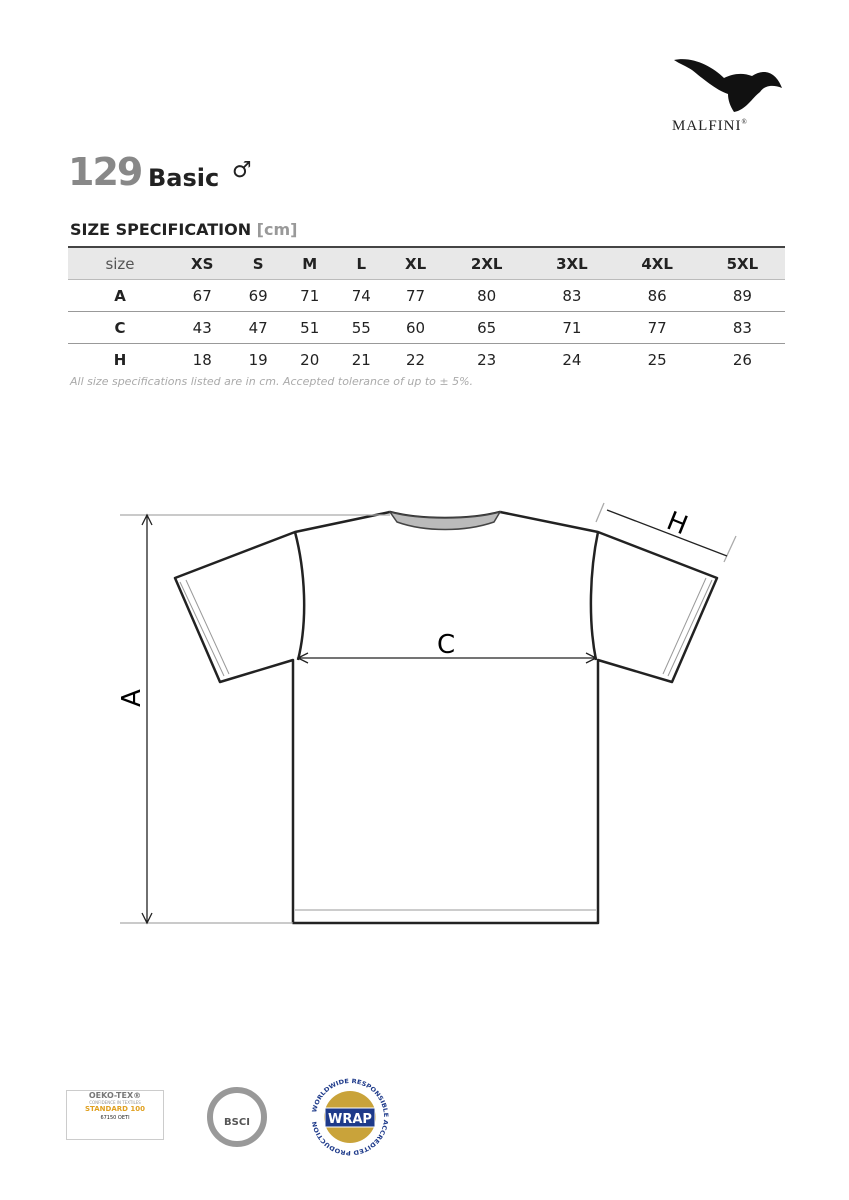 The height and width of the screenshot is (1200, 849). Describe the element at coordinates (676, 523) in the screenshot. I see `label-h: H` at that location.